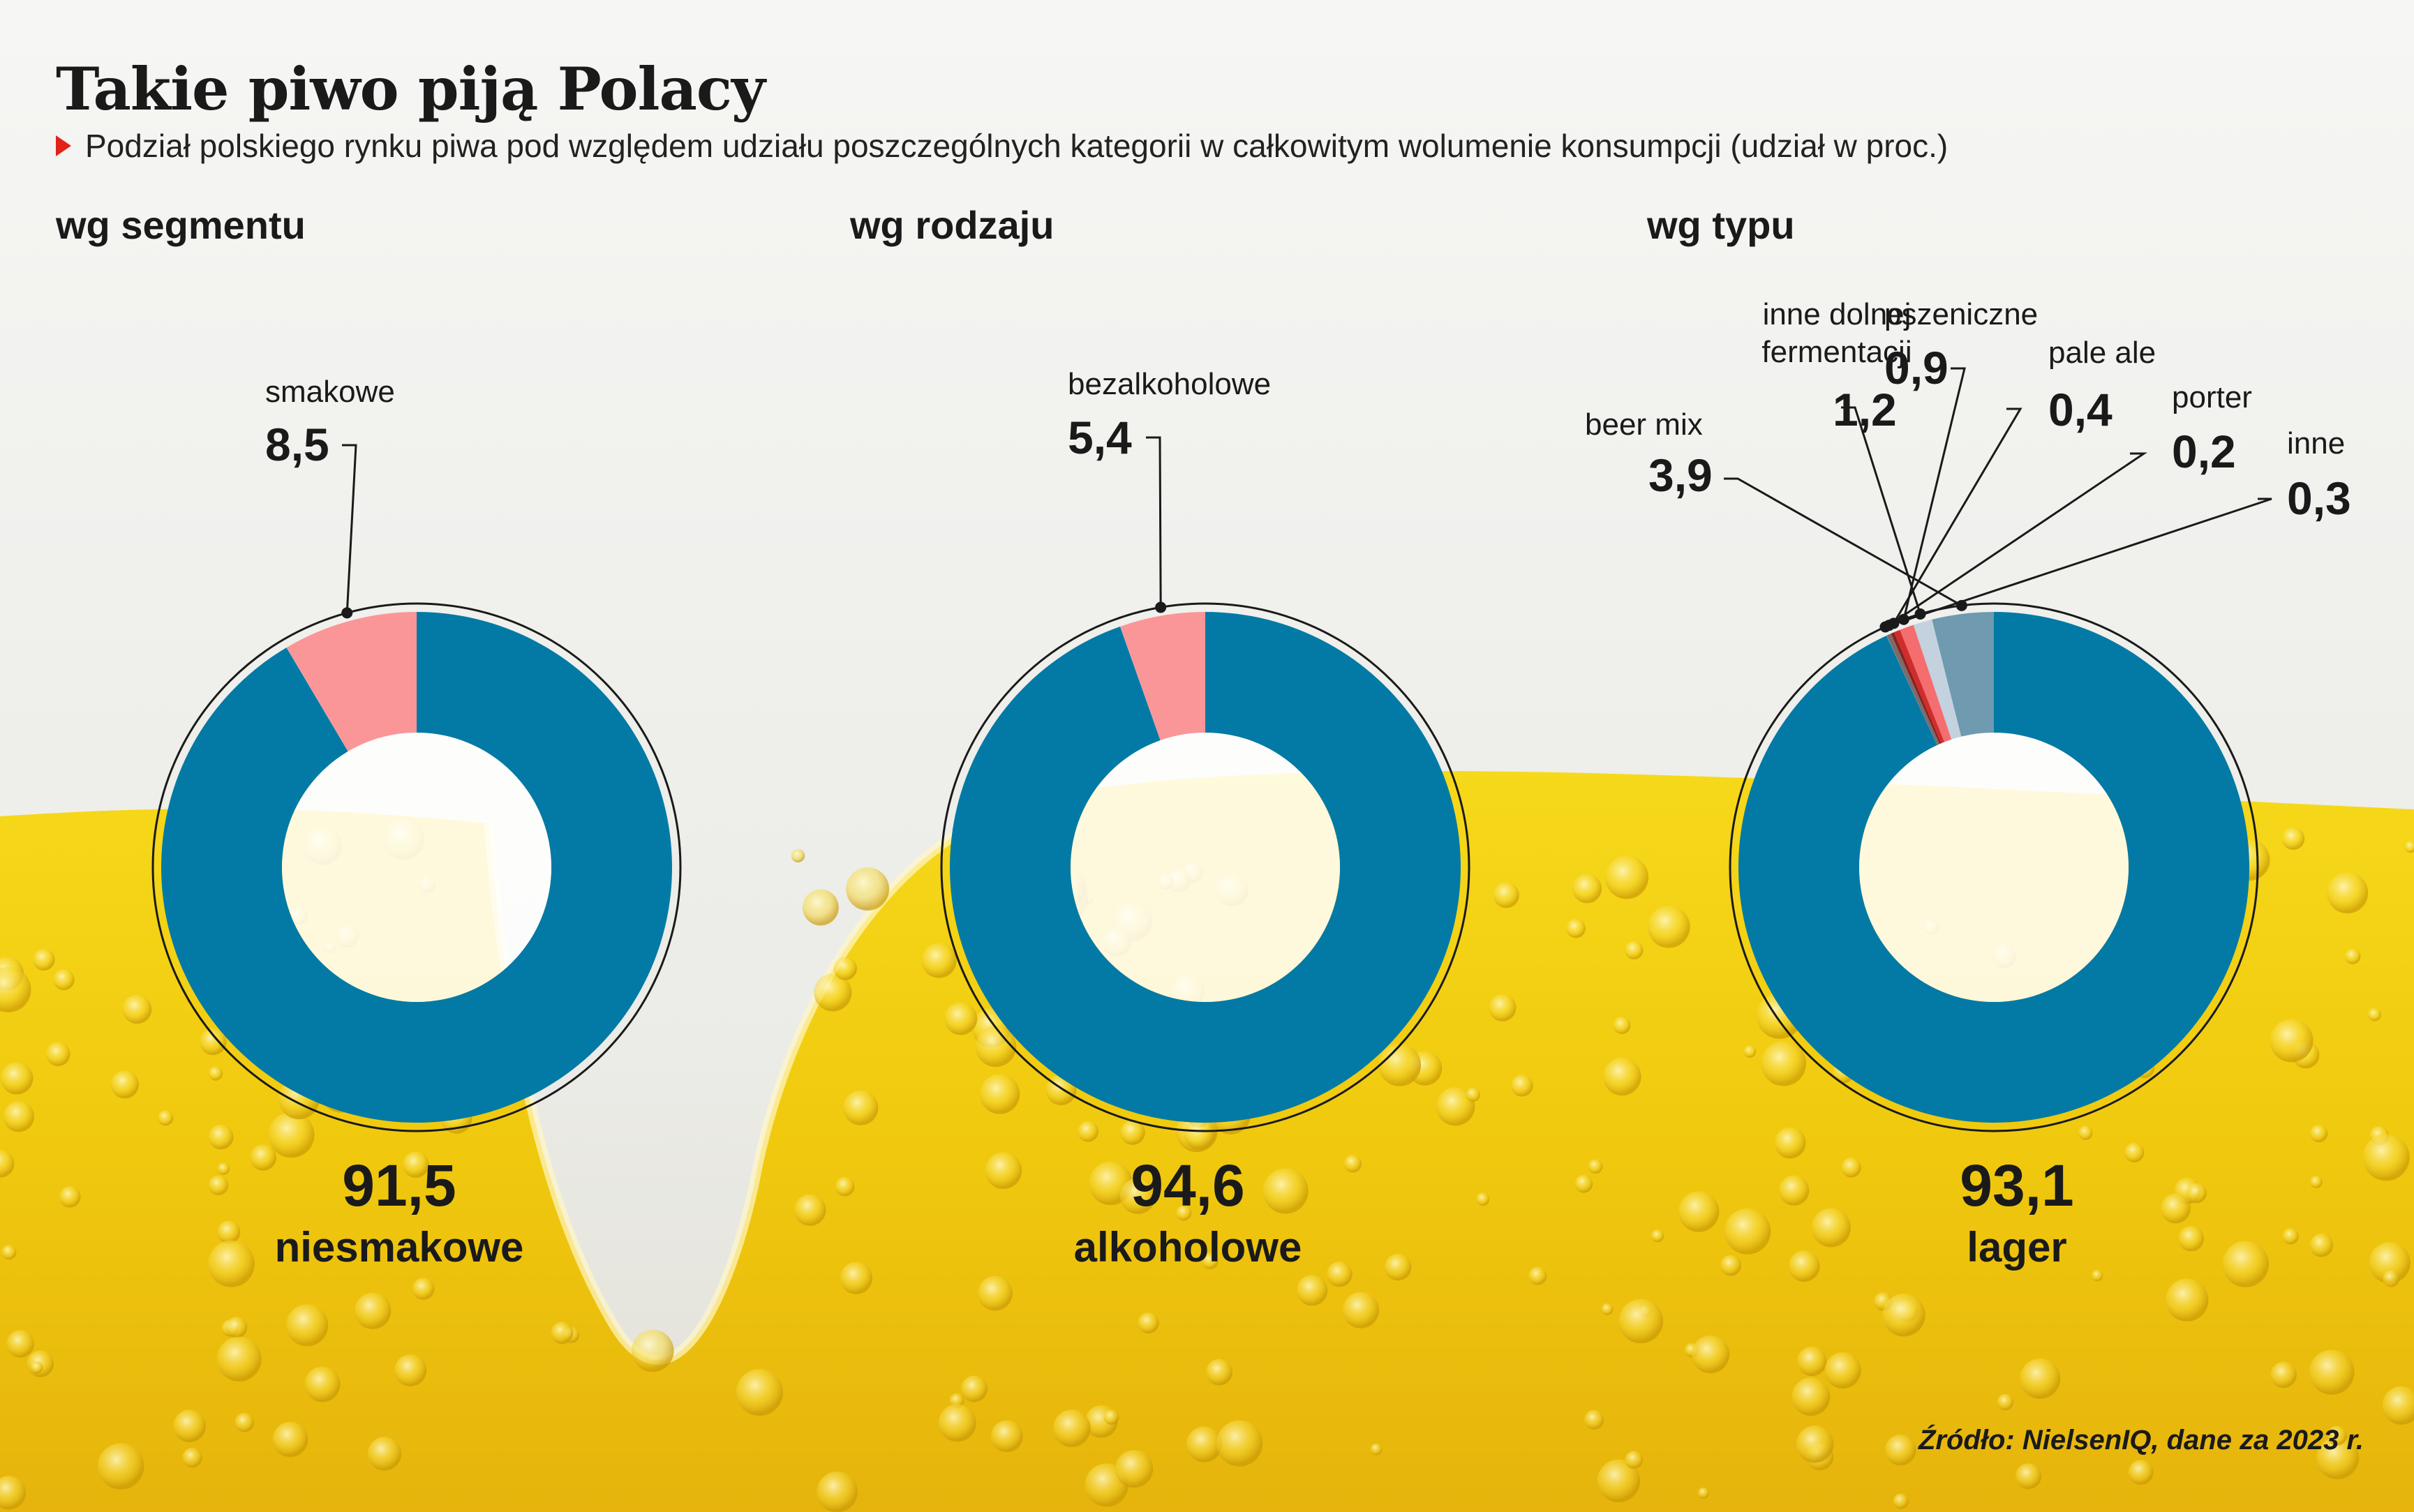 The width and height of the screenshot is (2414, 1512). Describe the element at coordinates (411, 88) in the screenshot. I see `page-title: Takie piwo piją Polacy` at that location.